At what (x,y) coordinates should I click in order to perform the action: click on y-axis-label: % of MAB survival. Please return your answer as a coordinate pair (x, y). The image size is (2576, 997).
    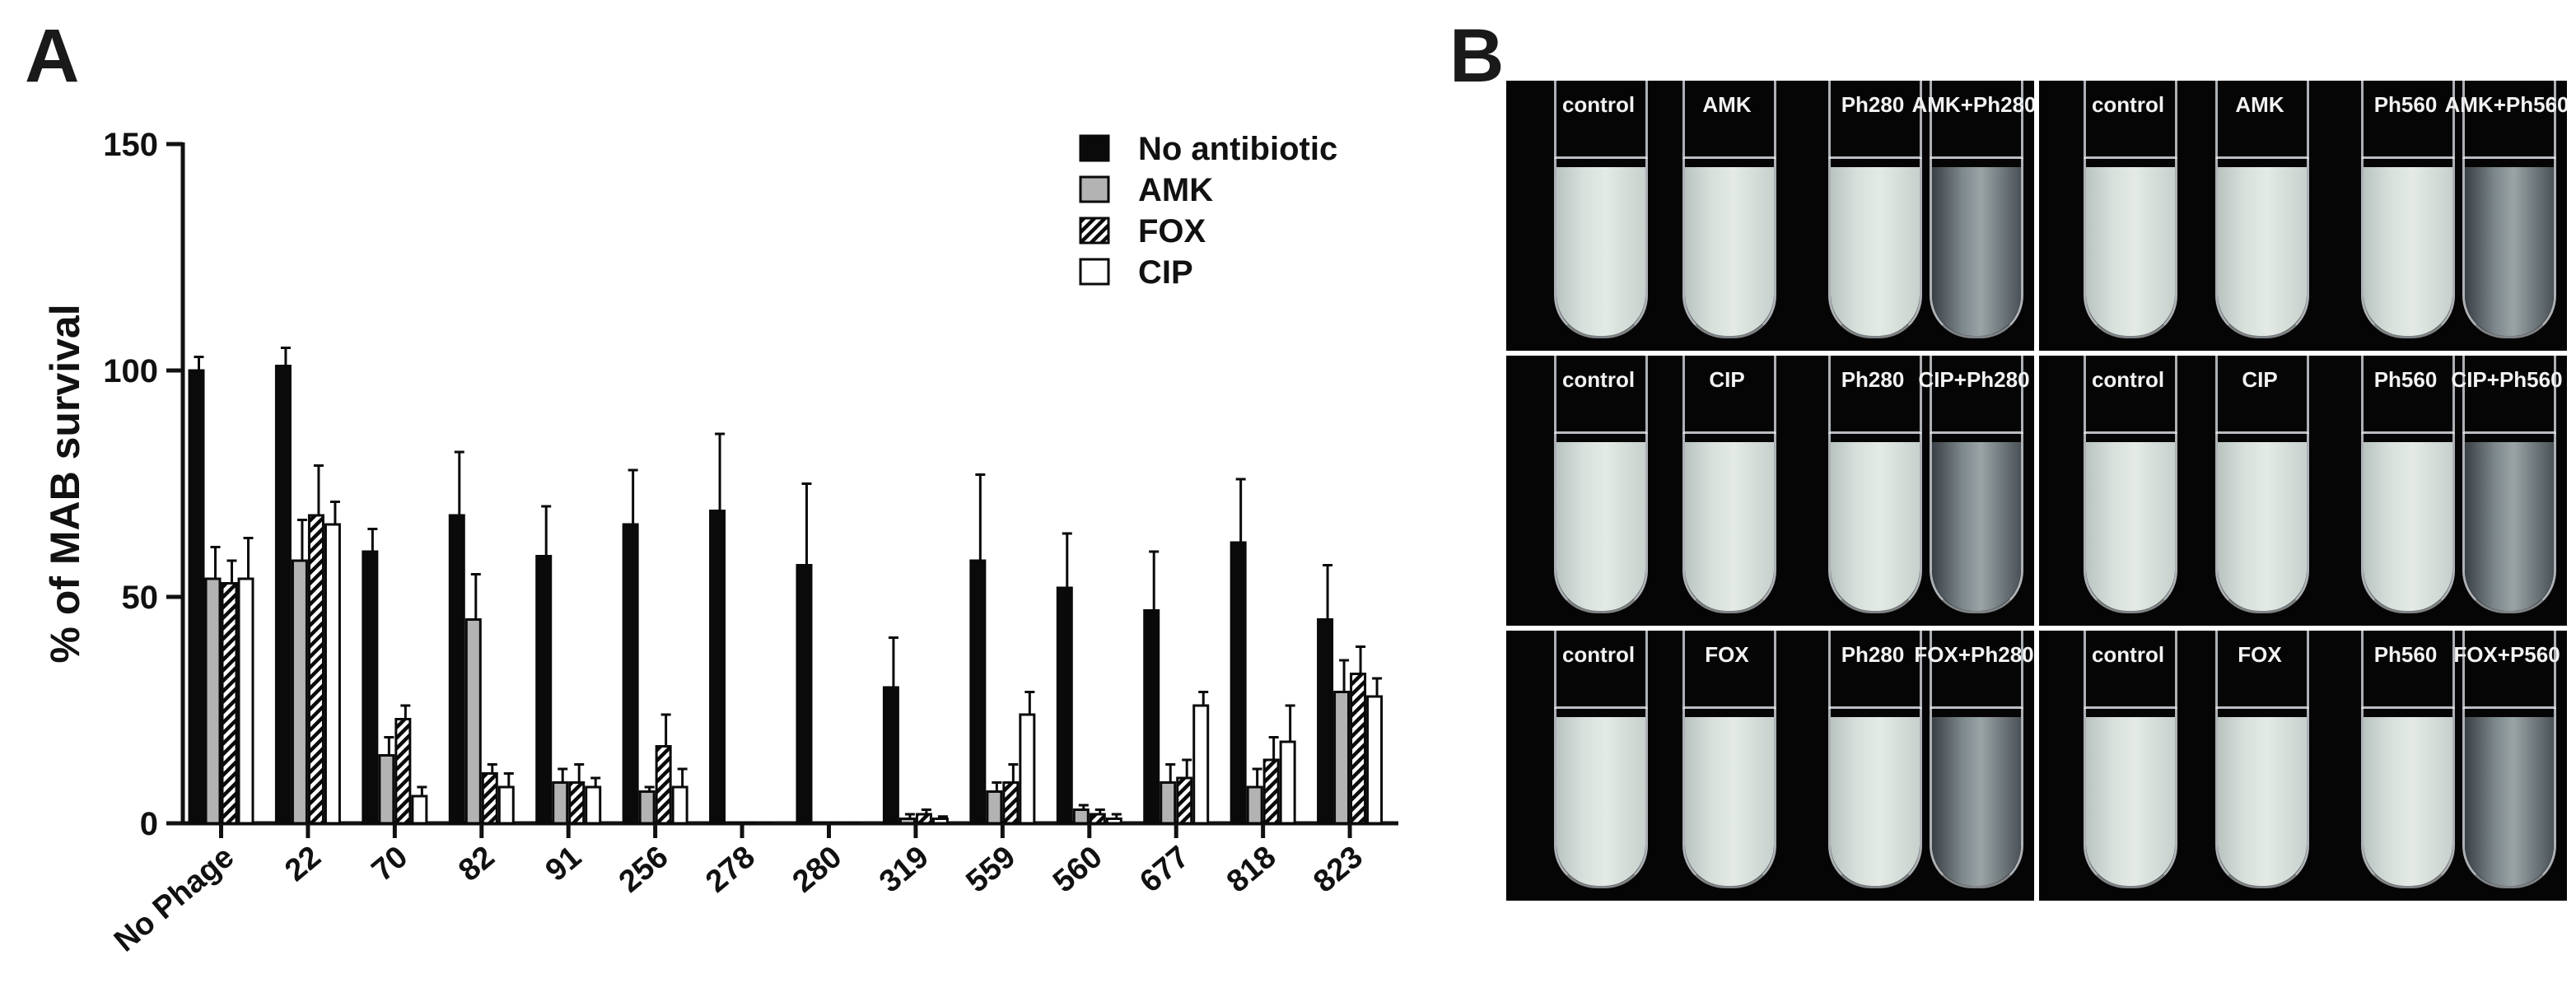
    Looking at the image, I should click on (65, 483).